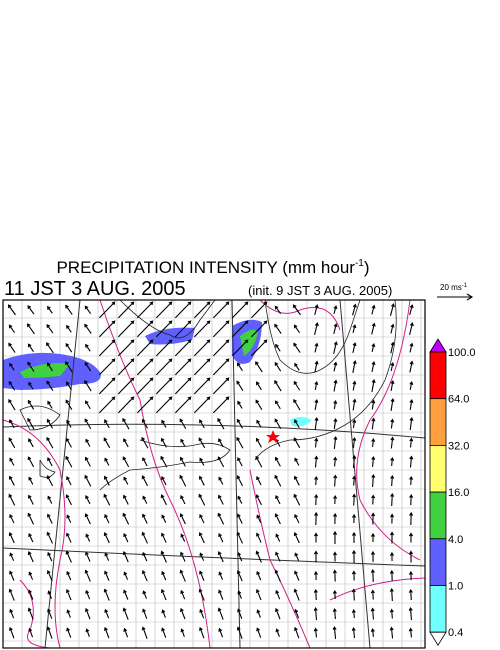  I want to click on vector-legend-exponent: -1, so click(465, 286).